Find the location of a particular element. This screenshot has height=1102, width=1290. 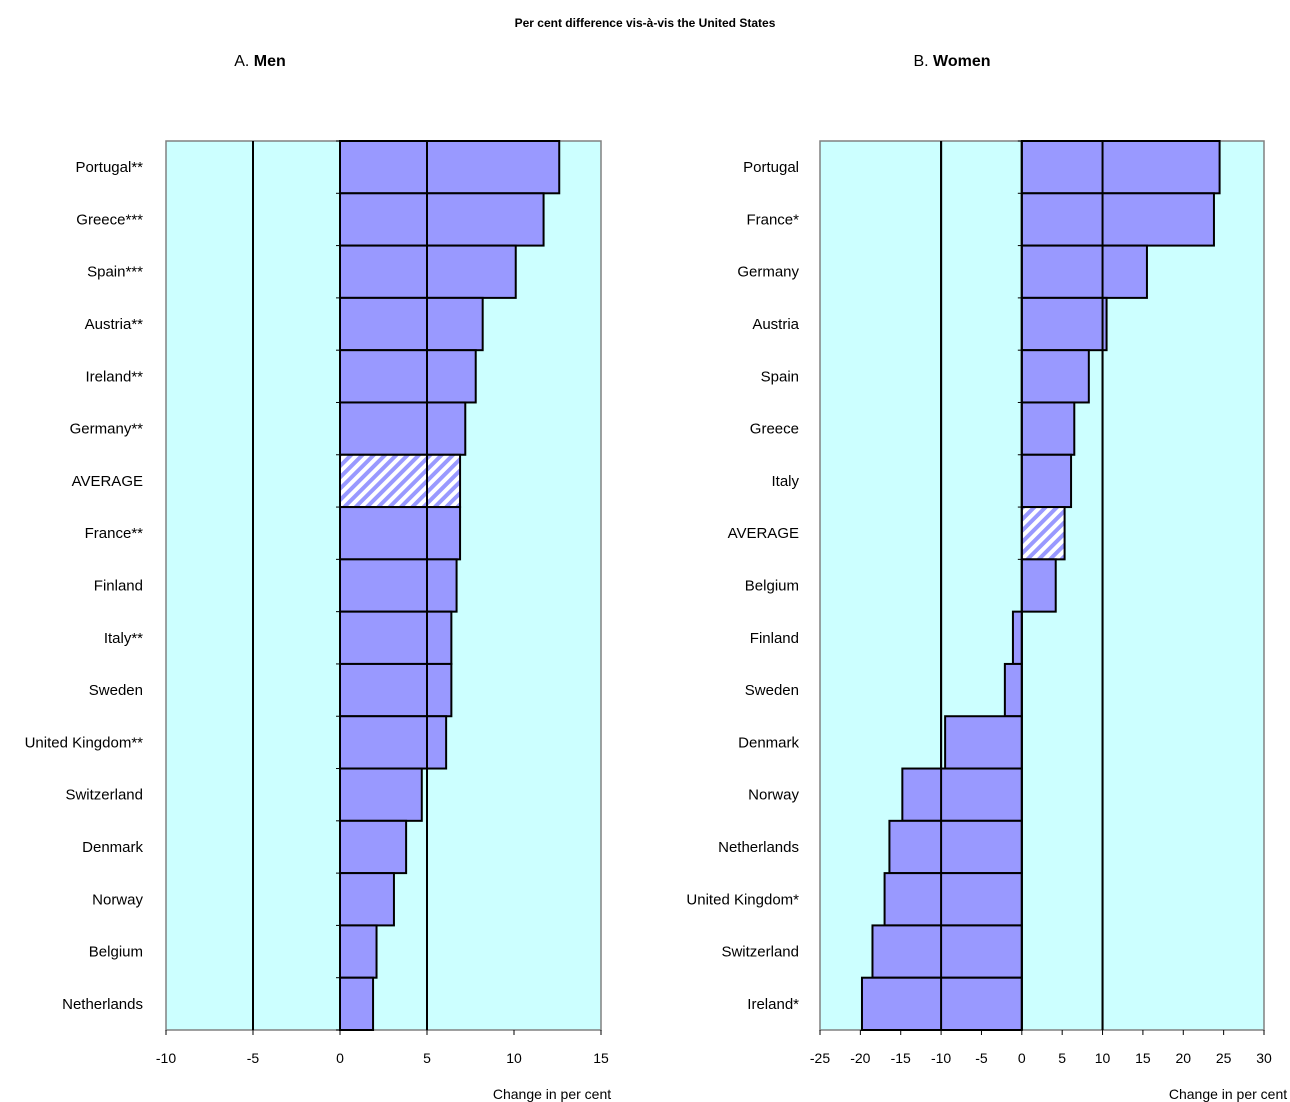

category-label: Austria is located at coordinates (775, 324).